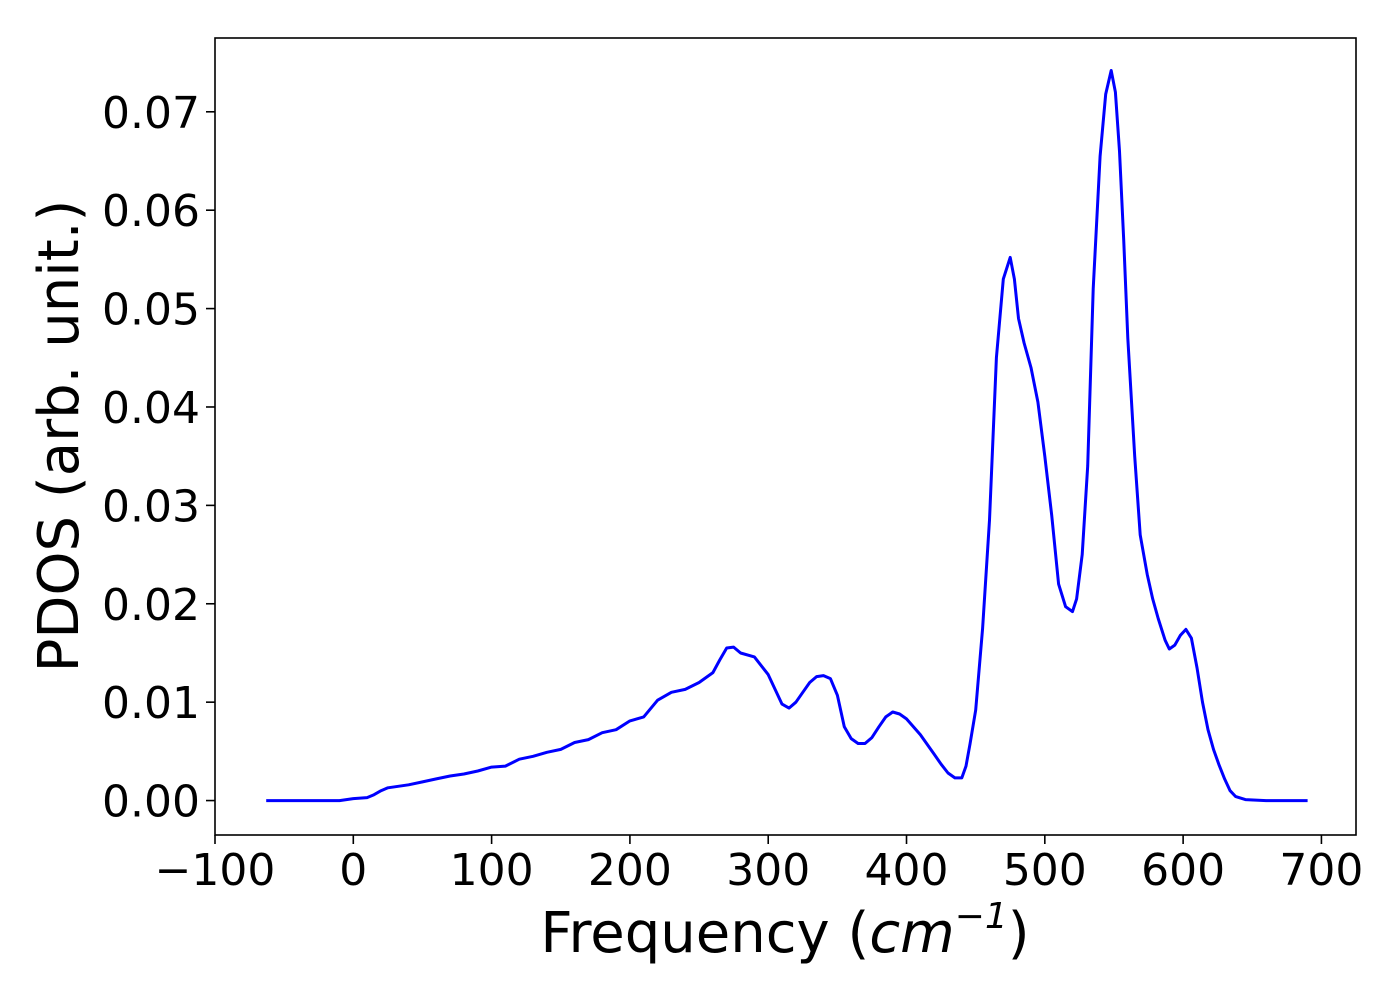  I want to click on y-tick-label: 0.00, so click(151, 802).